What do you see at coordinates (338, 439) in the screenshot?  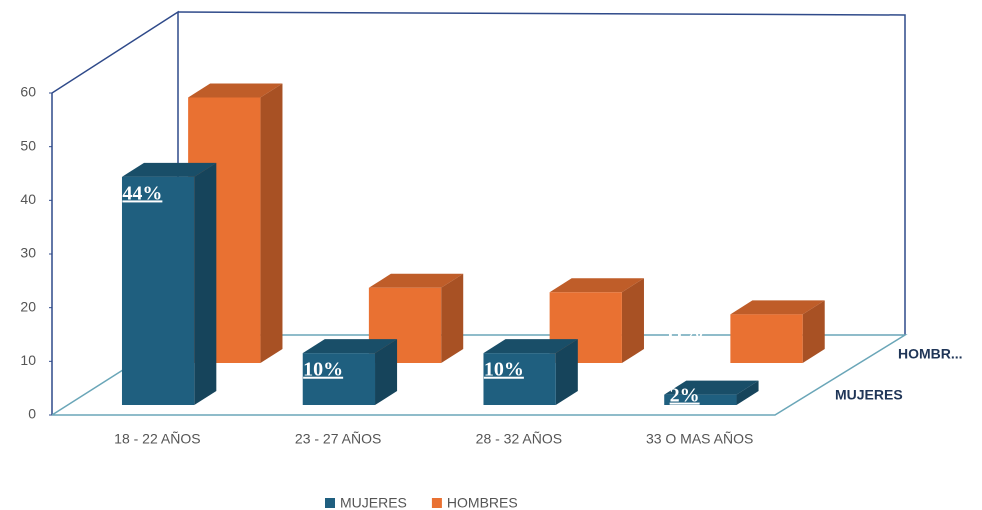 I see `x-tick-label: 23 - 27 AÑOS` at bounding box center [338, 439].